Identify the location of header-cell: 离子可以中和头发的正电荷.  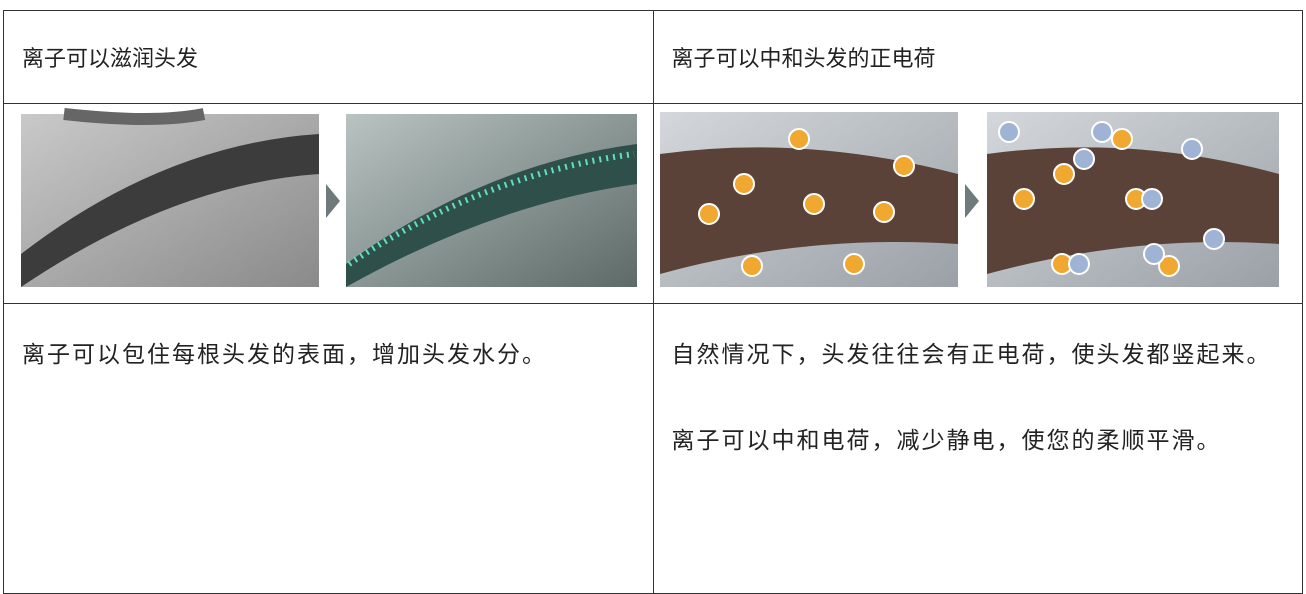
(977, 57).